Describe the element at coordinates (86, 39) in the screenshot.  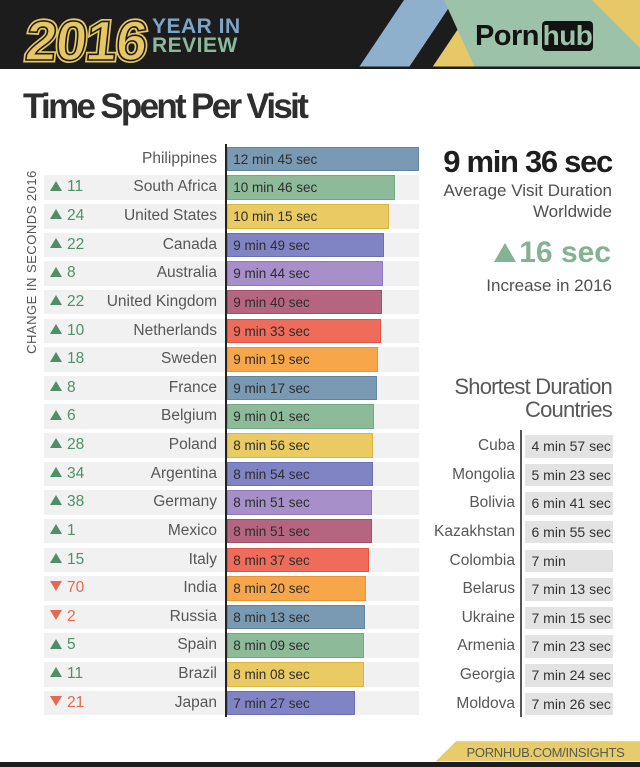
I see `svg-text: 2016` at that location.